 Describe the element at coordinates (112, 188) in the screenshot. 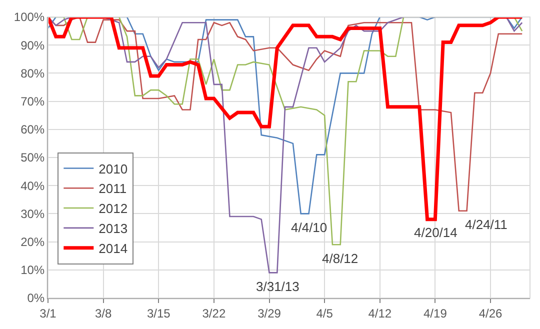

I see `legend-label: 2011` at that location.